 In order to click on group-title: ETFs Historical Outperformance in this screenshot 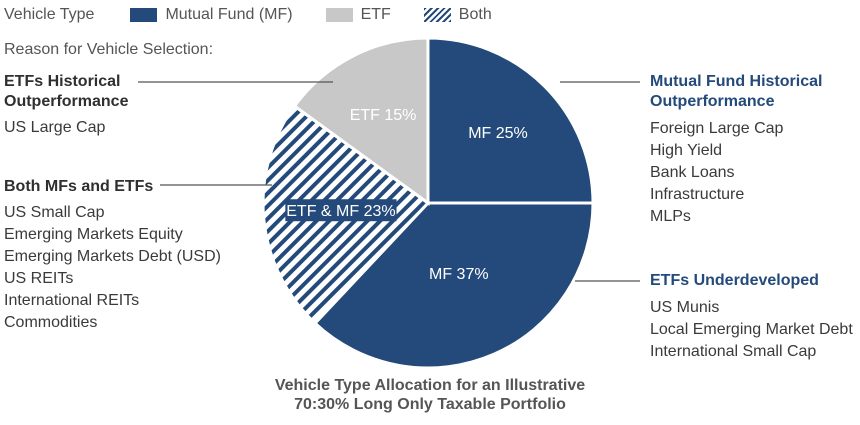, I will do `click(66, 92)`.